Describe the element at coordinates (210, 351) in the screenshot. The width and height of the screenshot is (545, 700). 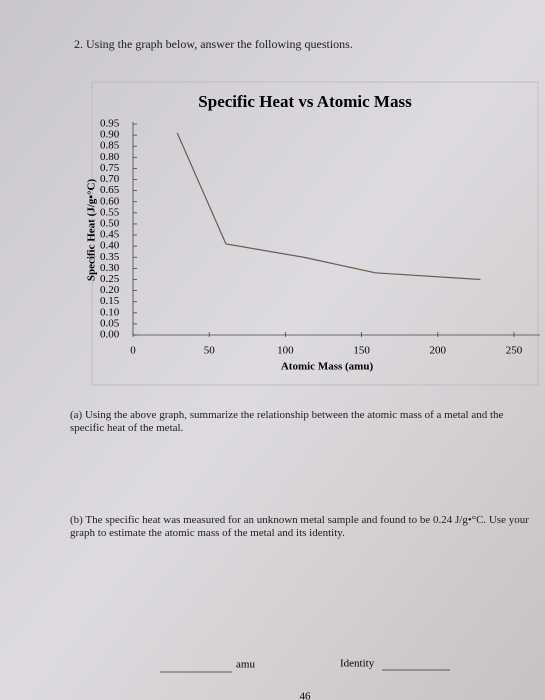
I see `x-tick-label: 50` at that location.